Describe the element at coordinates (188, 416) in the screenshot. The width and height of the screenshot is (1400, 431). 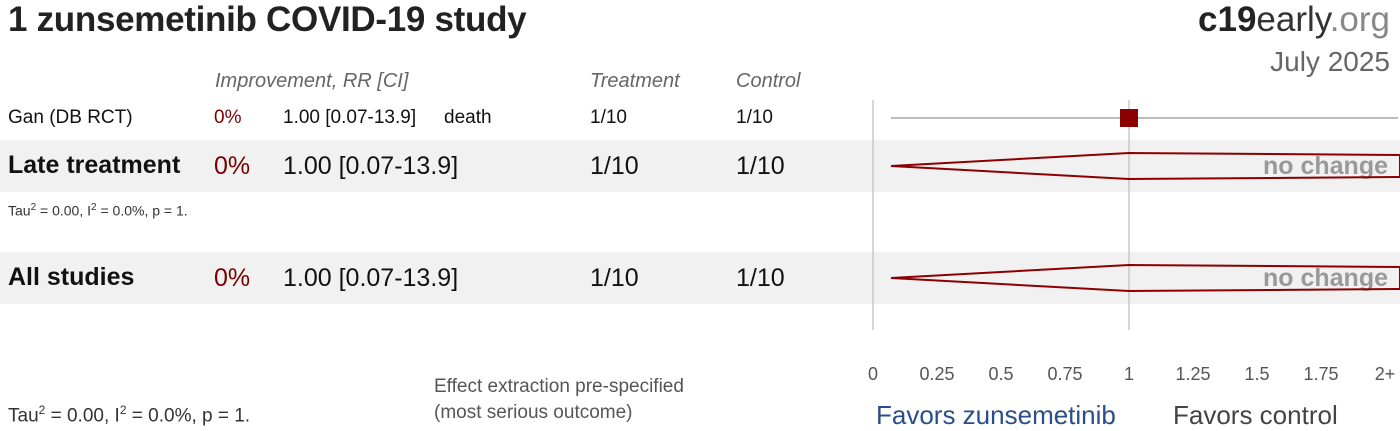
I see `overall-stats-rest: = 0.0%, p = 1.` at that location.